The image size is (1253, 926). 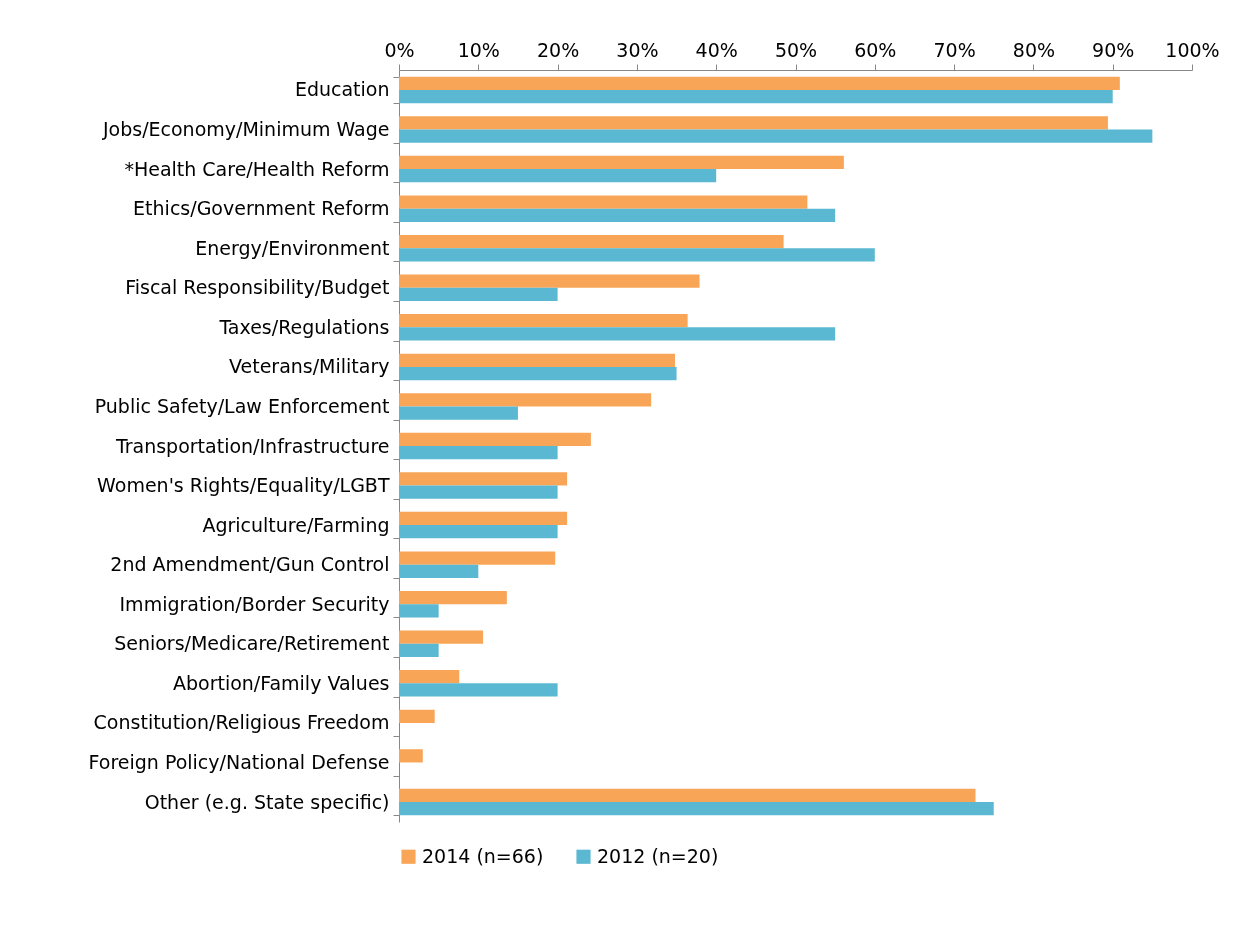 I want to click on y-tick-label: Other (e.g. State specific), so click(x=267, y=801).